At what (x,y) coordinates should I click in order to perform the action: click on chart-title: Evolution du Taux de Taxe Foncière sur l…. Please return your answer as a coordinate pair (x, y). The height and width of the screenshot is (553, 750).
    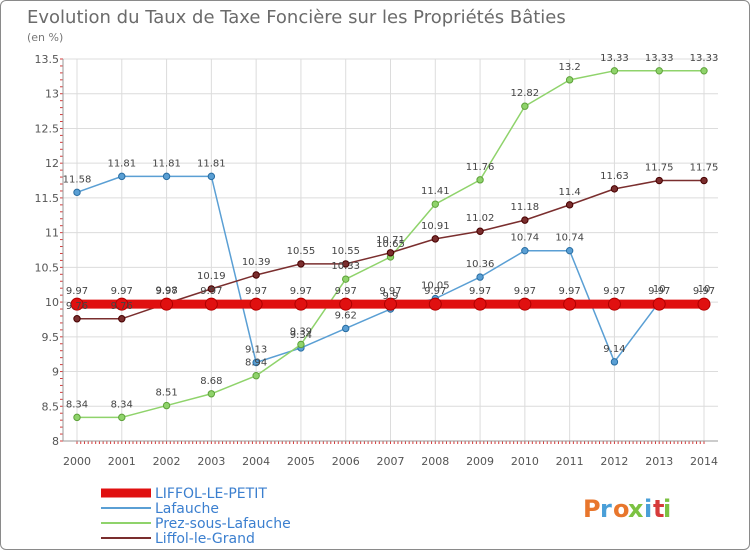
    Looking at the image, I should click on (296, 17).